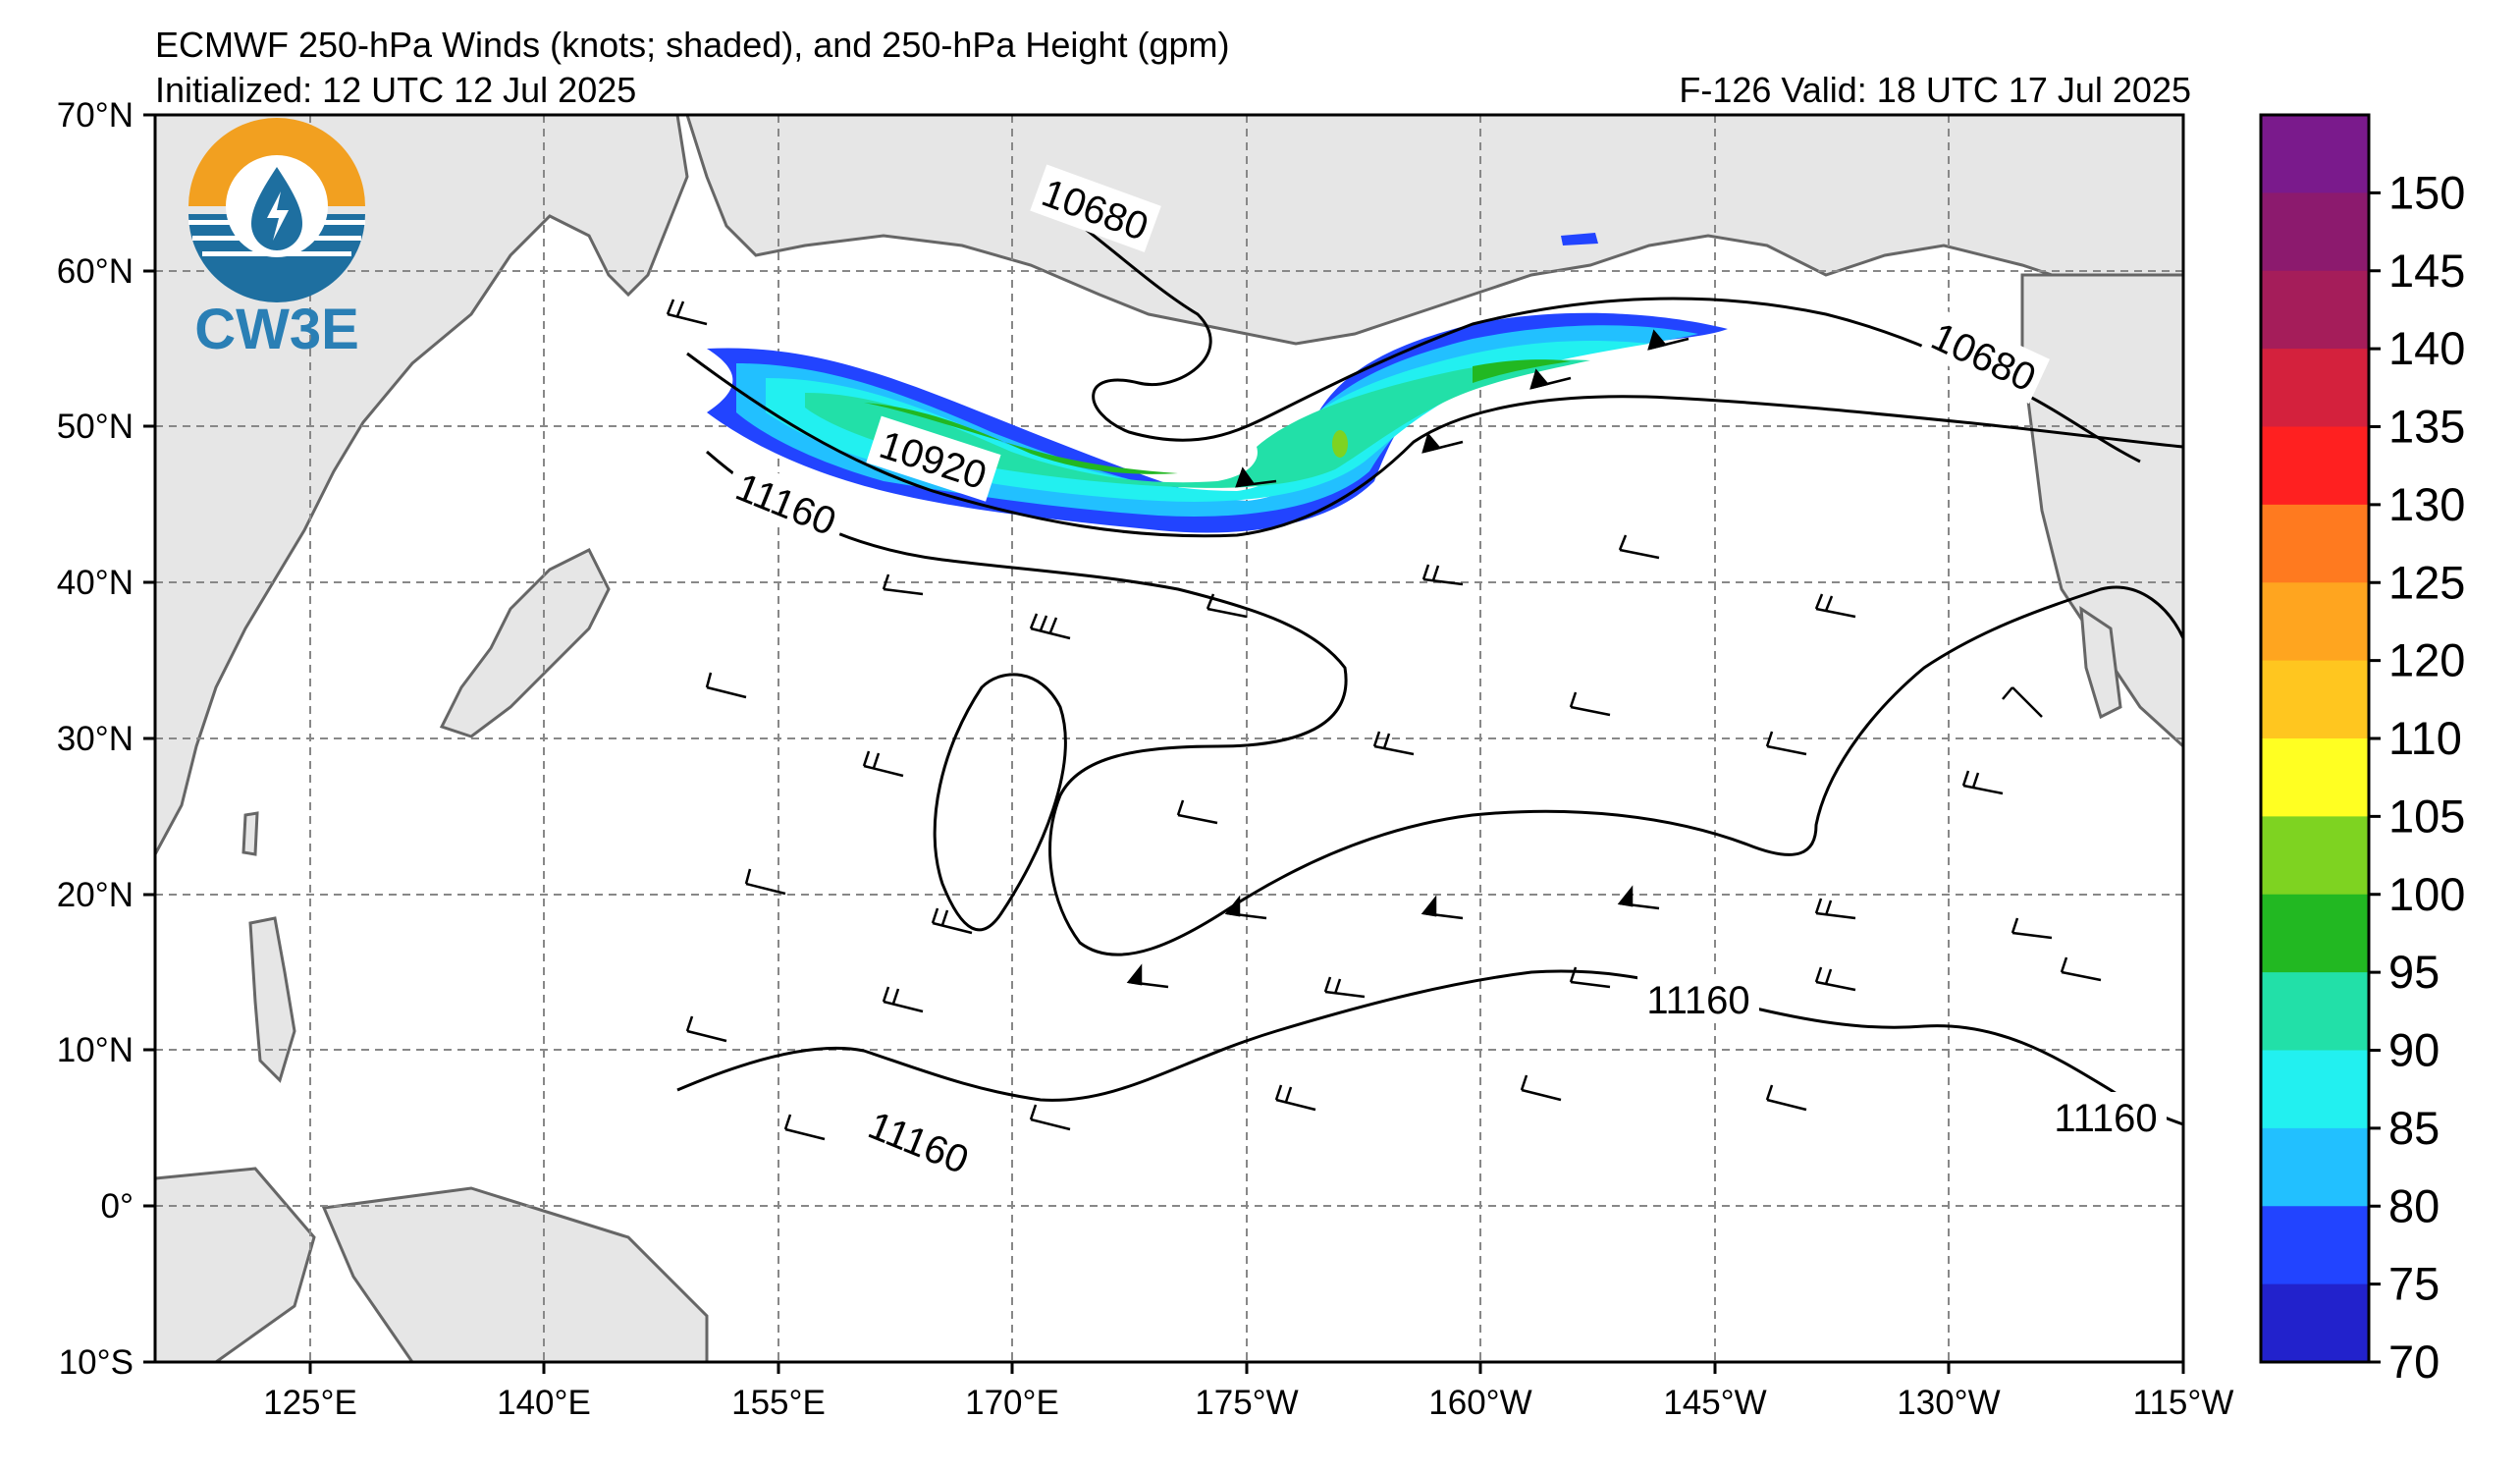 Image resolution: width=2520 pixels, height=1473 pixels. I want to click on lon-label: 145°W, so click(1714, 1403).